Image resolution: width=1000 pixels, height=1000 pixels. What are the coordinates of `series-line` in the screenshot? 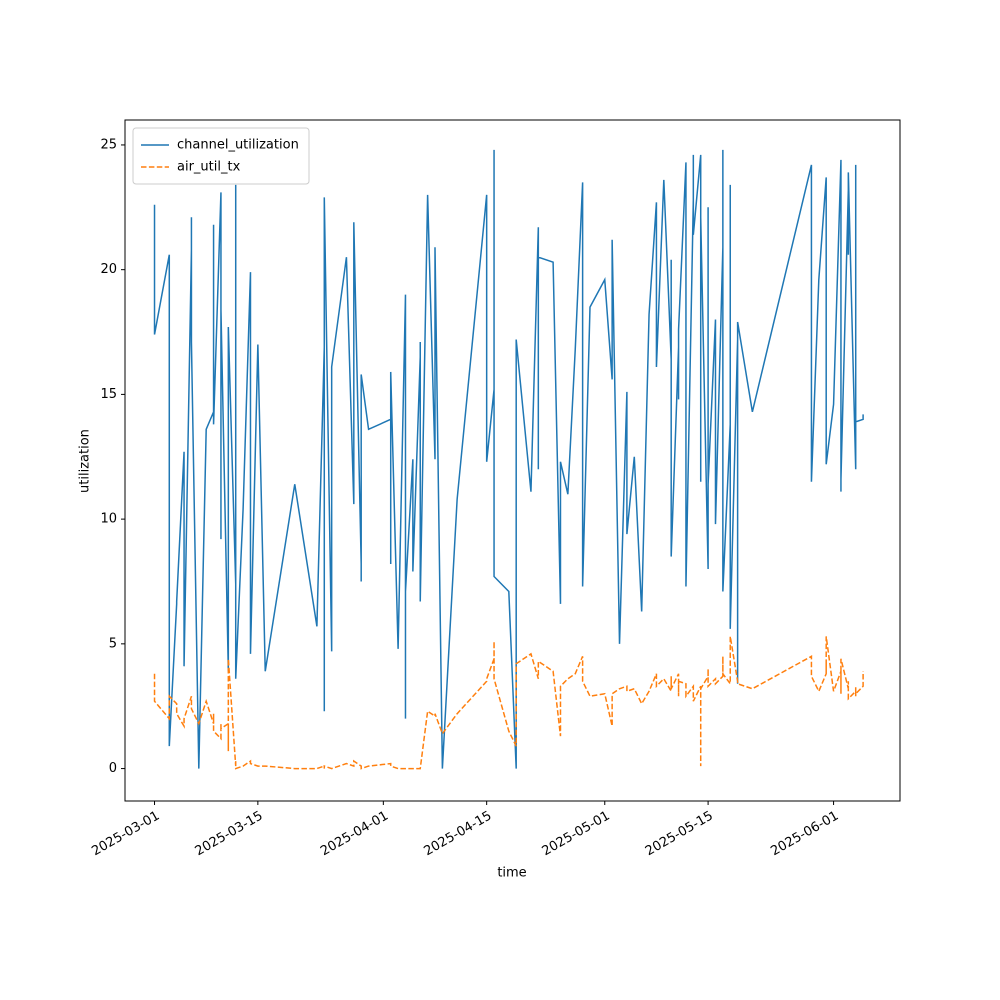 It's located at (508, 703).